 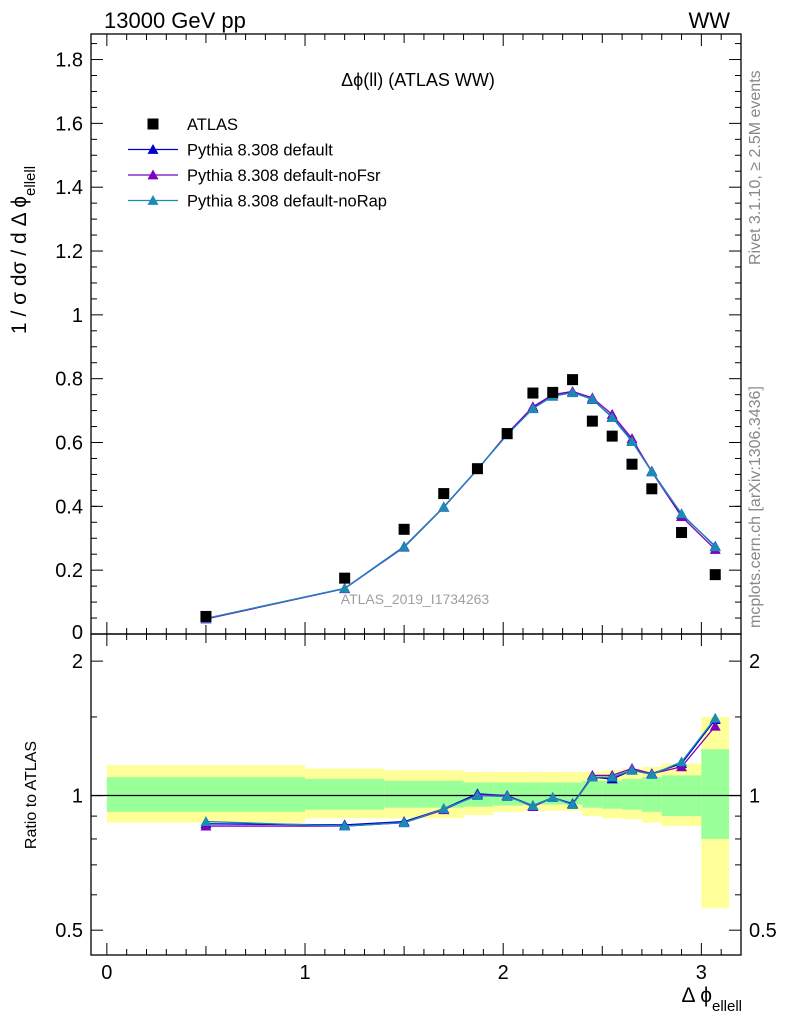 I want to click on label-main: 1 / σ dσ / d Δ ϕ, so click(x=19, y=265).